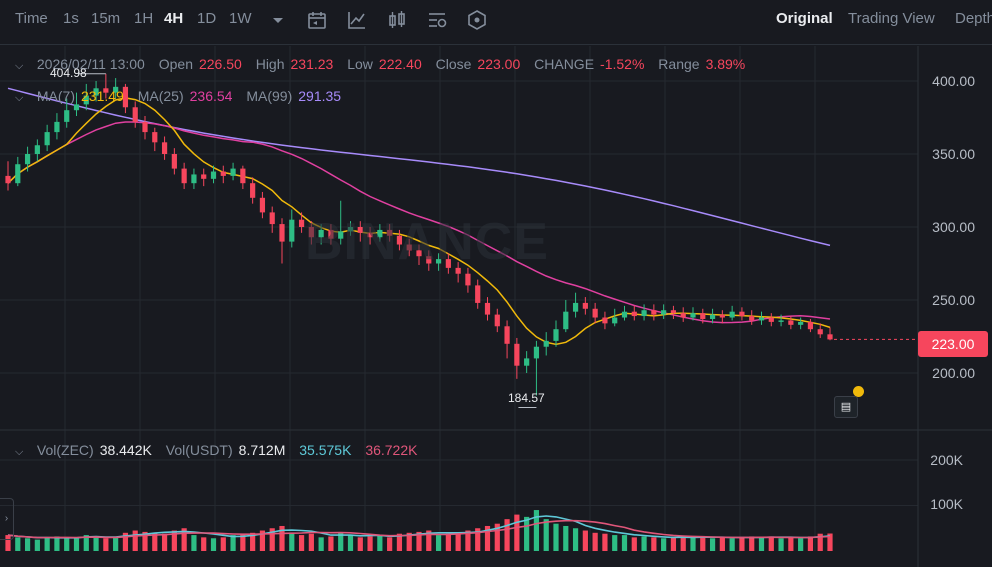 The width and height of the screenshot is (992, 567). I want to click on interval-1w: 1W, so click(240, 18).